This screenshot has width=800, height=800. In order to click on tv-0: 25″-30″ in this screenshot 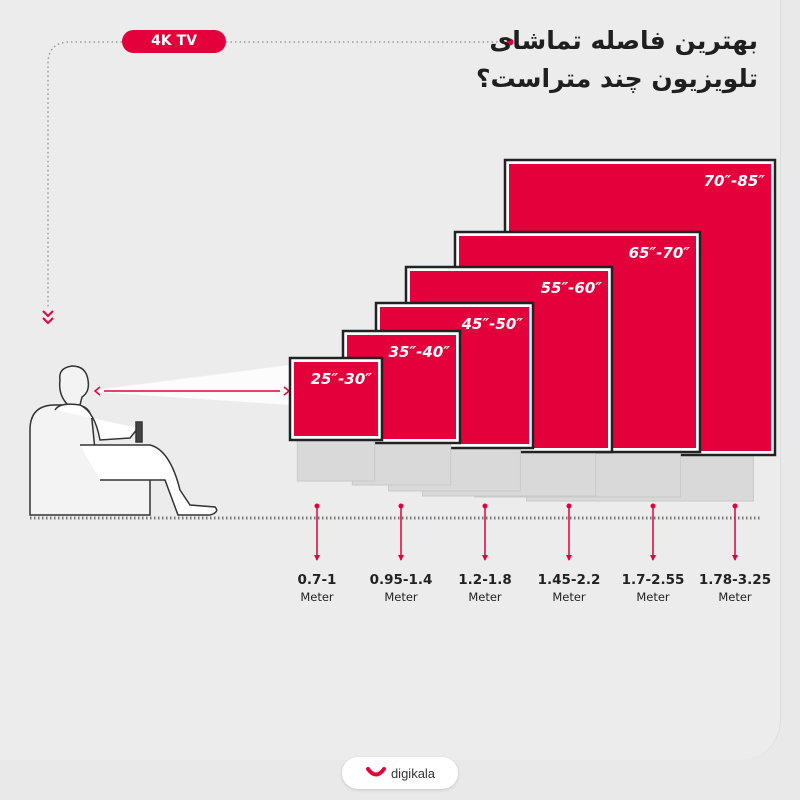, I will do `click(336, 419)`.